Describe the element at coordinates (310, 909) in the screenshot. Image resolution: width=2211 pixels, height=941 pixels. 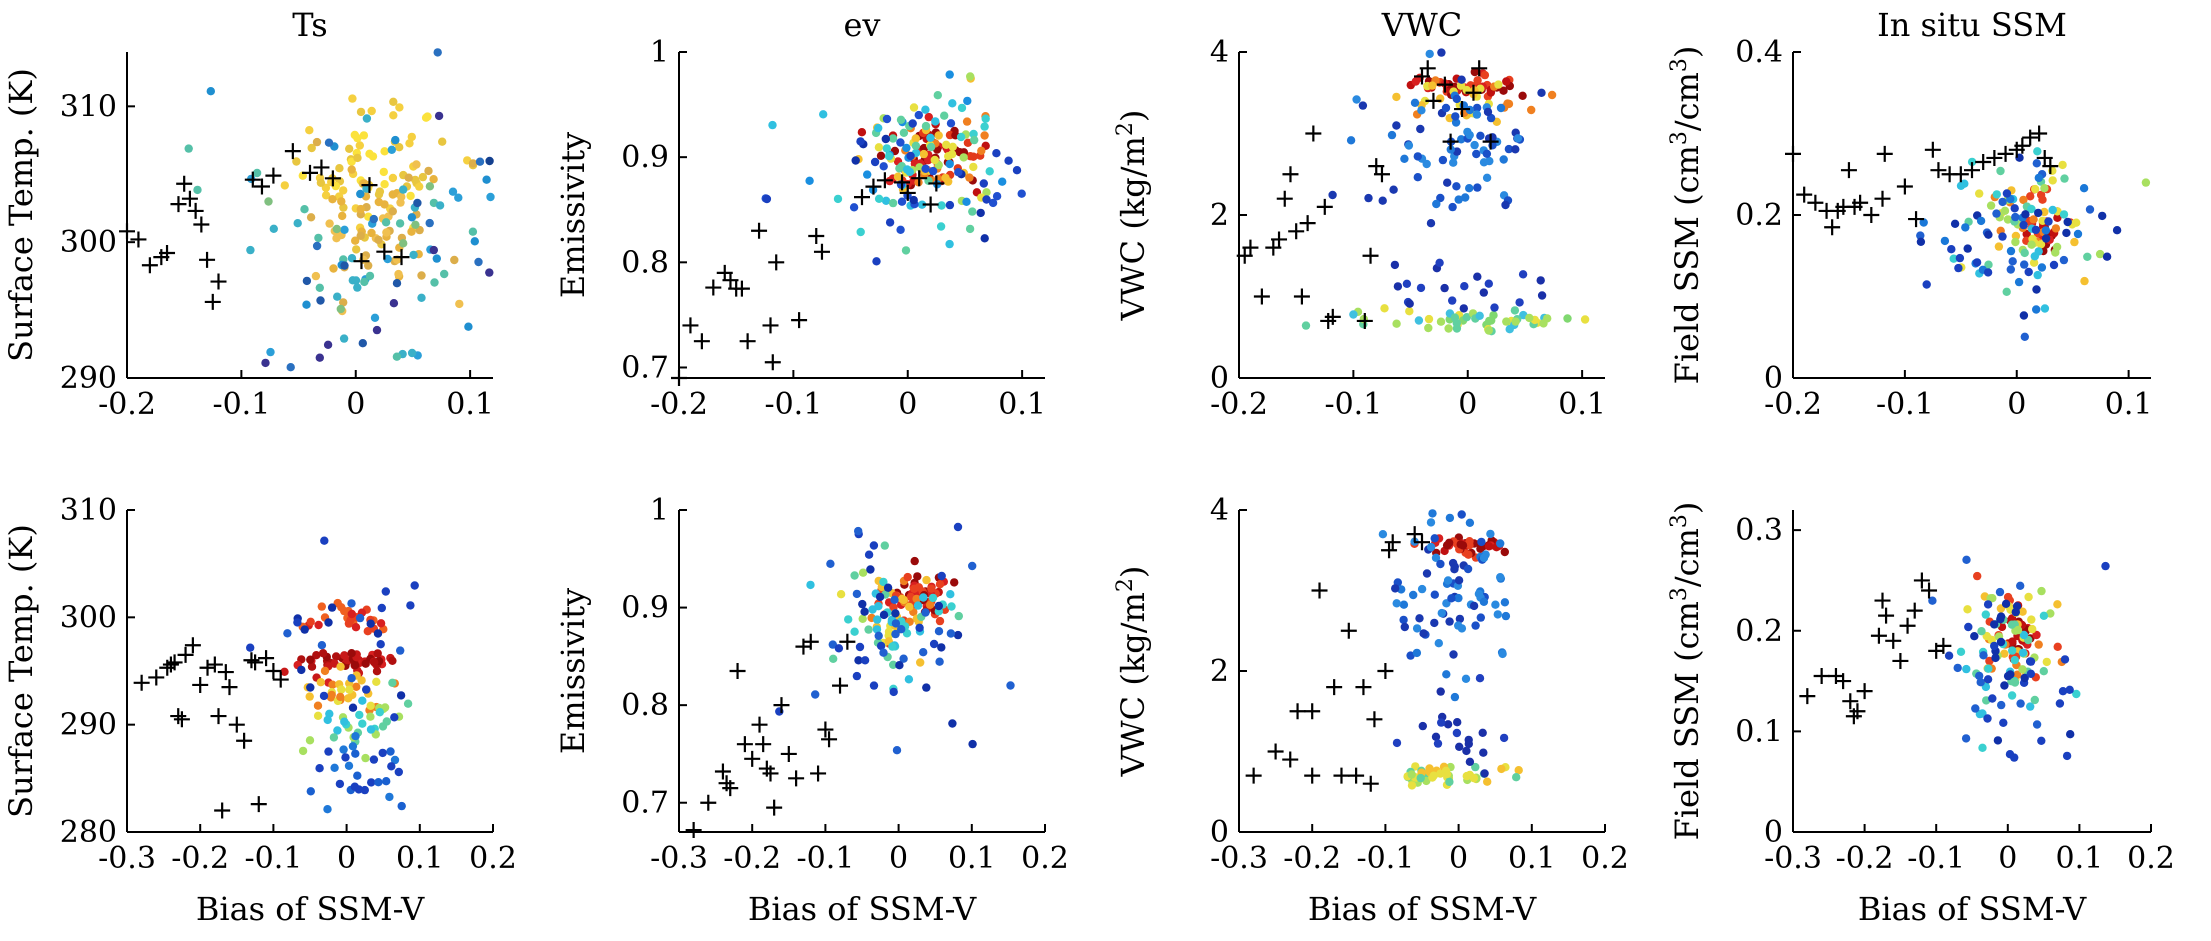
I see `x-axis-label: Bias of SSM-V` at that location.